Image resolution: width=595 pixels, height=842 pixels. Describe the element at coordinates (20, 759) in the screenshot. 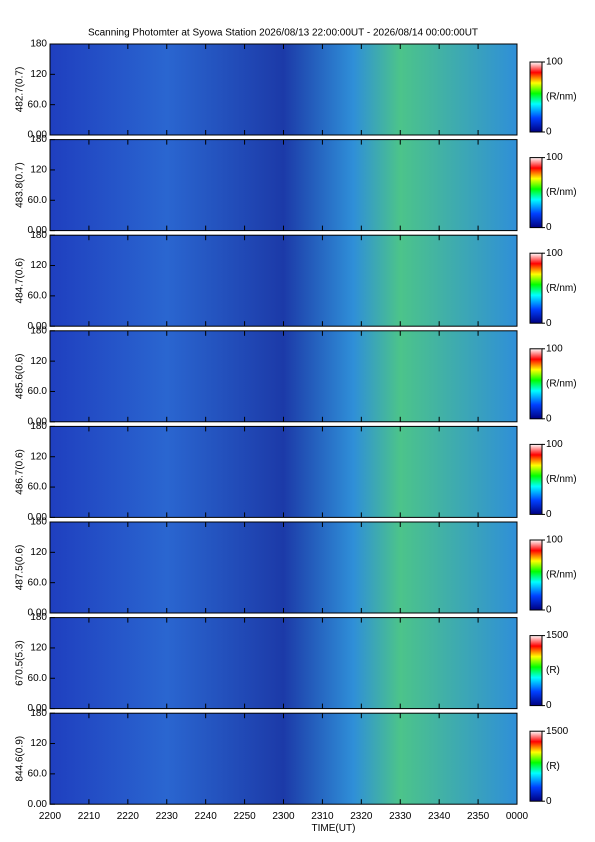

I see `y-axis-label: 844.6(0.9)` at that location.